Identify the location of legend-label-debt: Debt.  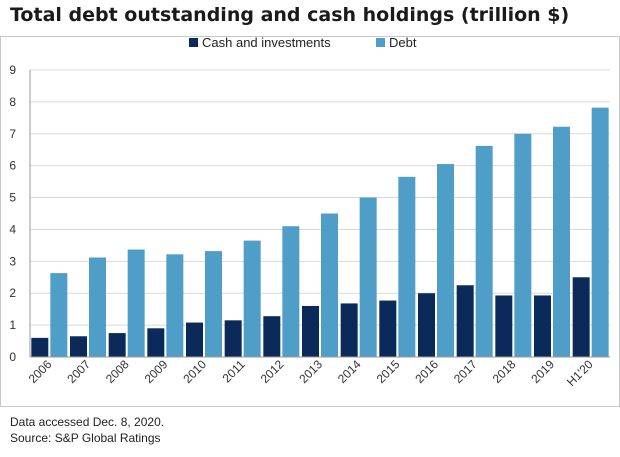
(403, 42).